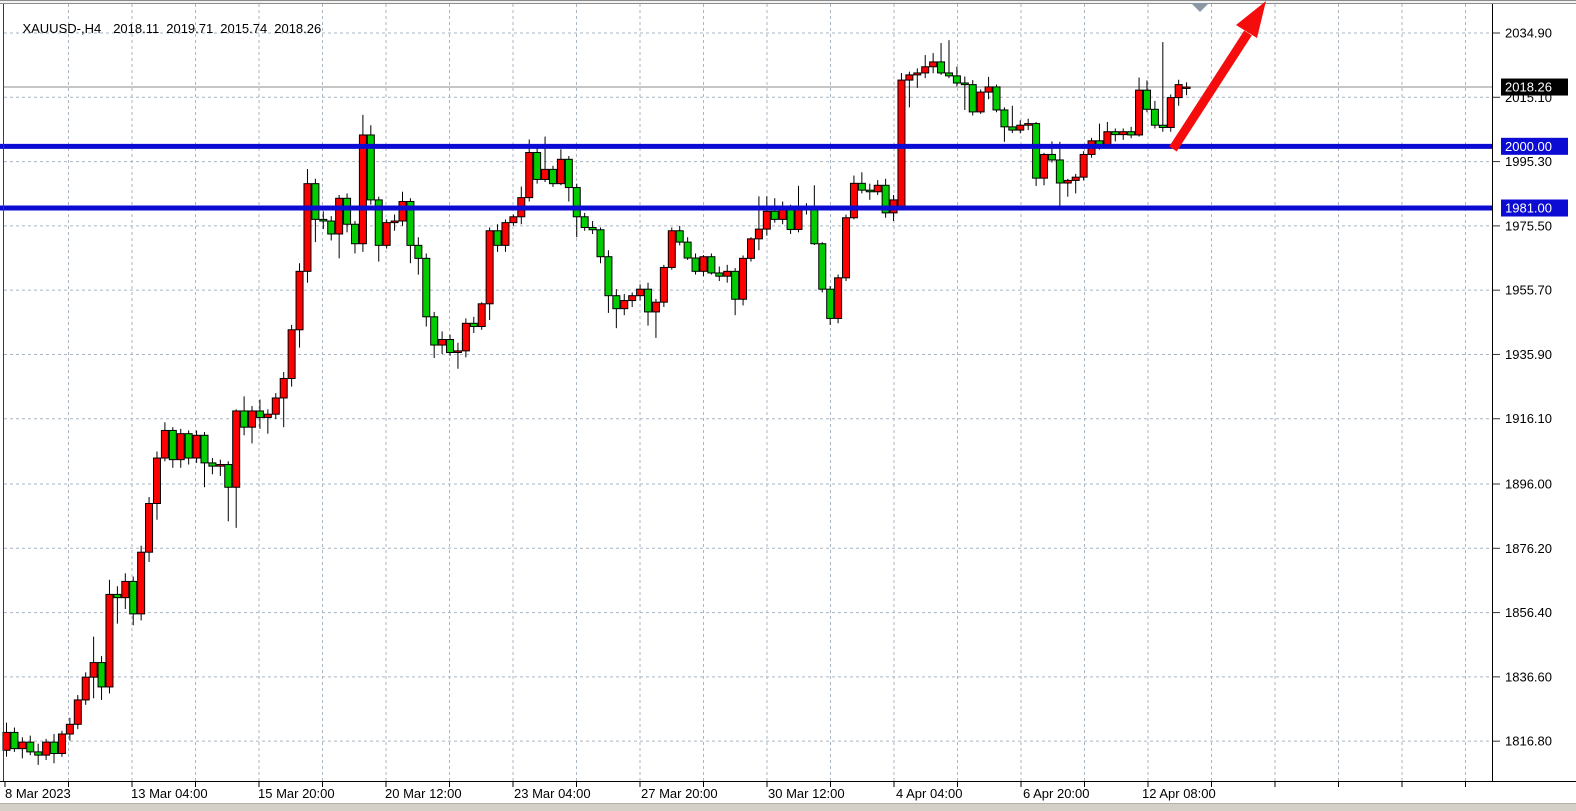 The height and width of the screenshot is (811, 1576). What do you see at coordinates (788, 0) in the screenshot?
I see `window-frame-top-outer` at bounding box center [788, 0].